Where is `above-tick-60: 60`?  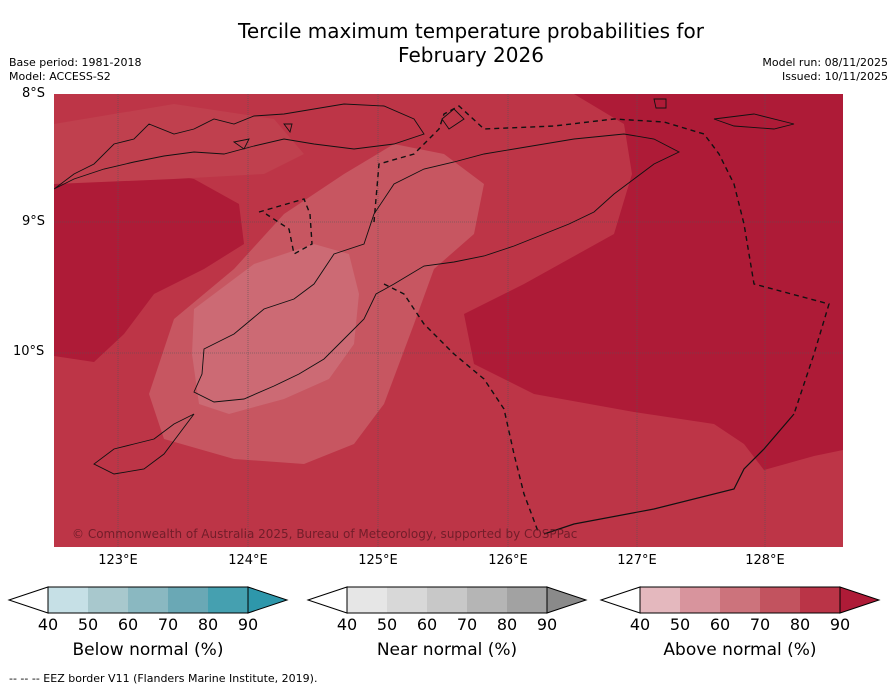 above-tick-60: 60 is located at coordinates (720, 624).